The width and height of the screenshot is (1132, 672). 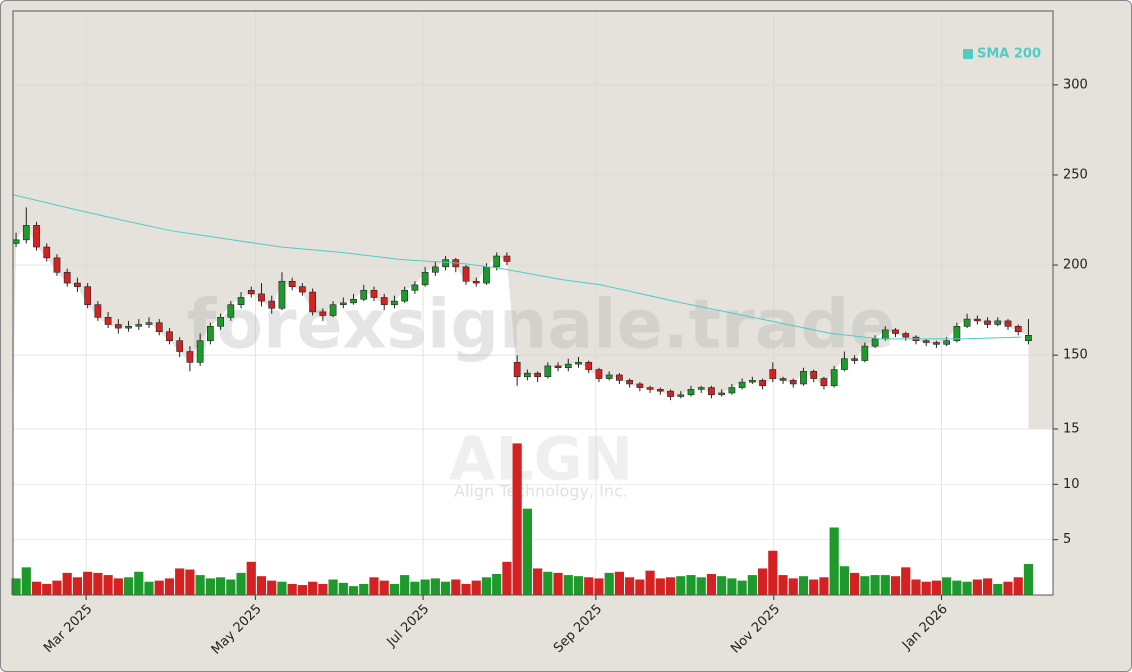 I want to click on x-tick-label: Jan 2026, so click(x=925, y=628).